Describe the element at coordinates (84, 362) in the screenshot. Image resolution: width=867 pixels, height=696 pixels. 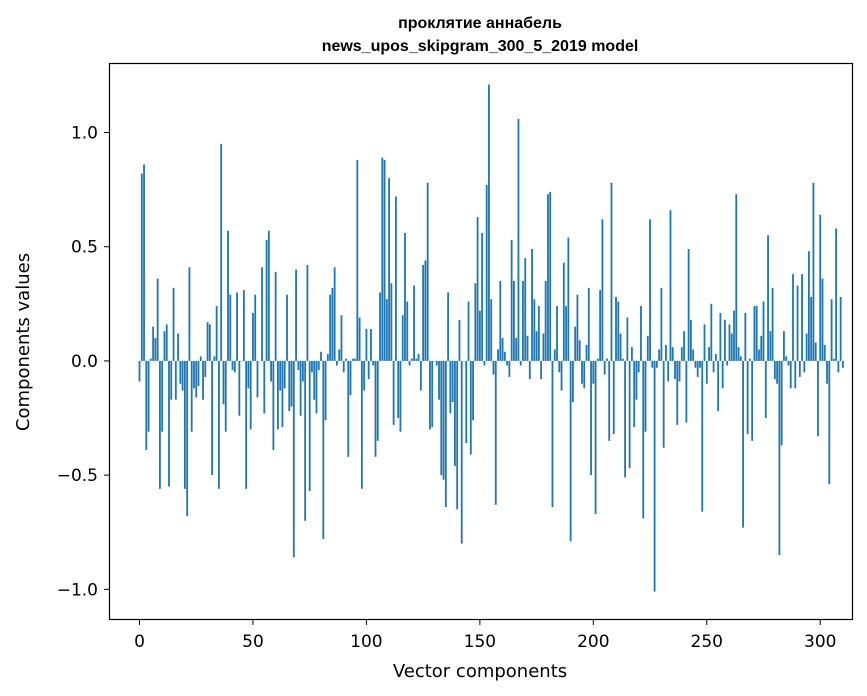
I see `y-tick-label: 0.0` at that location.